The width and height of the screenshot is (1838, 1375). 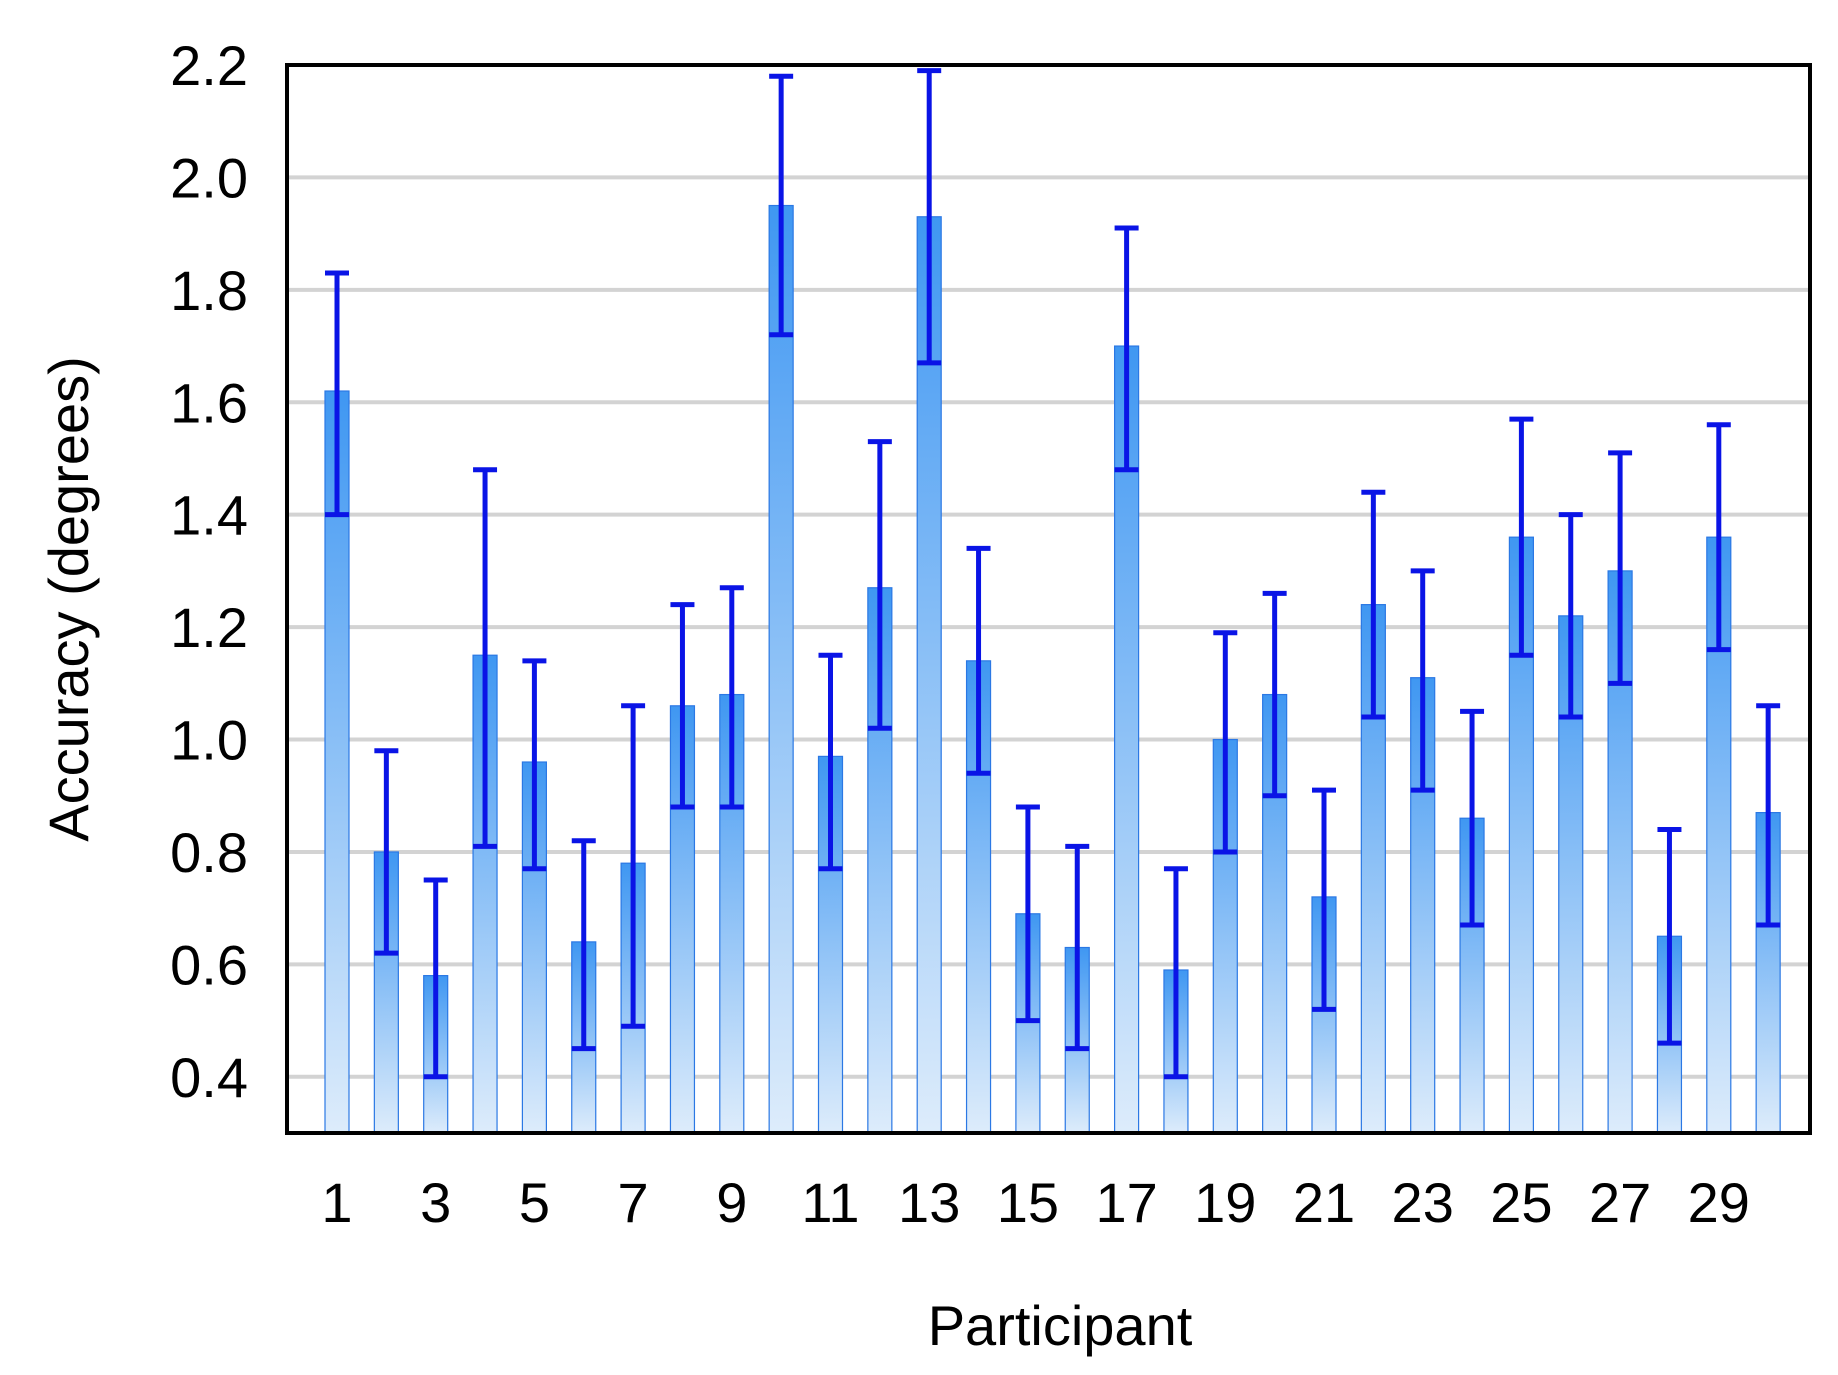 What do you see at coordinates (1225, 1202) in the screenshot?
I see `x-tick-label: 19` at bounding box center [1225, 1202].